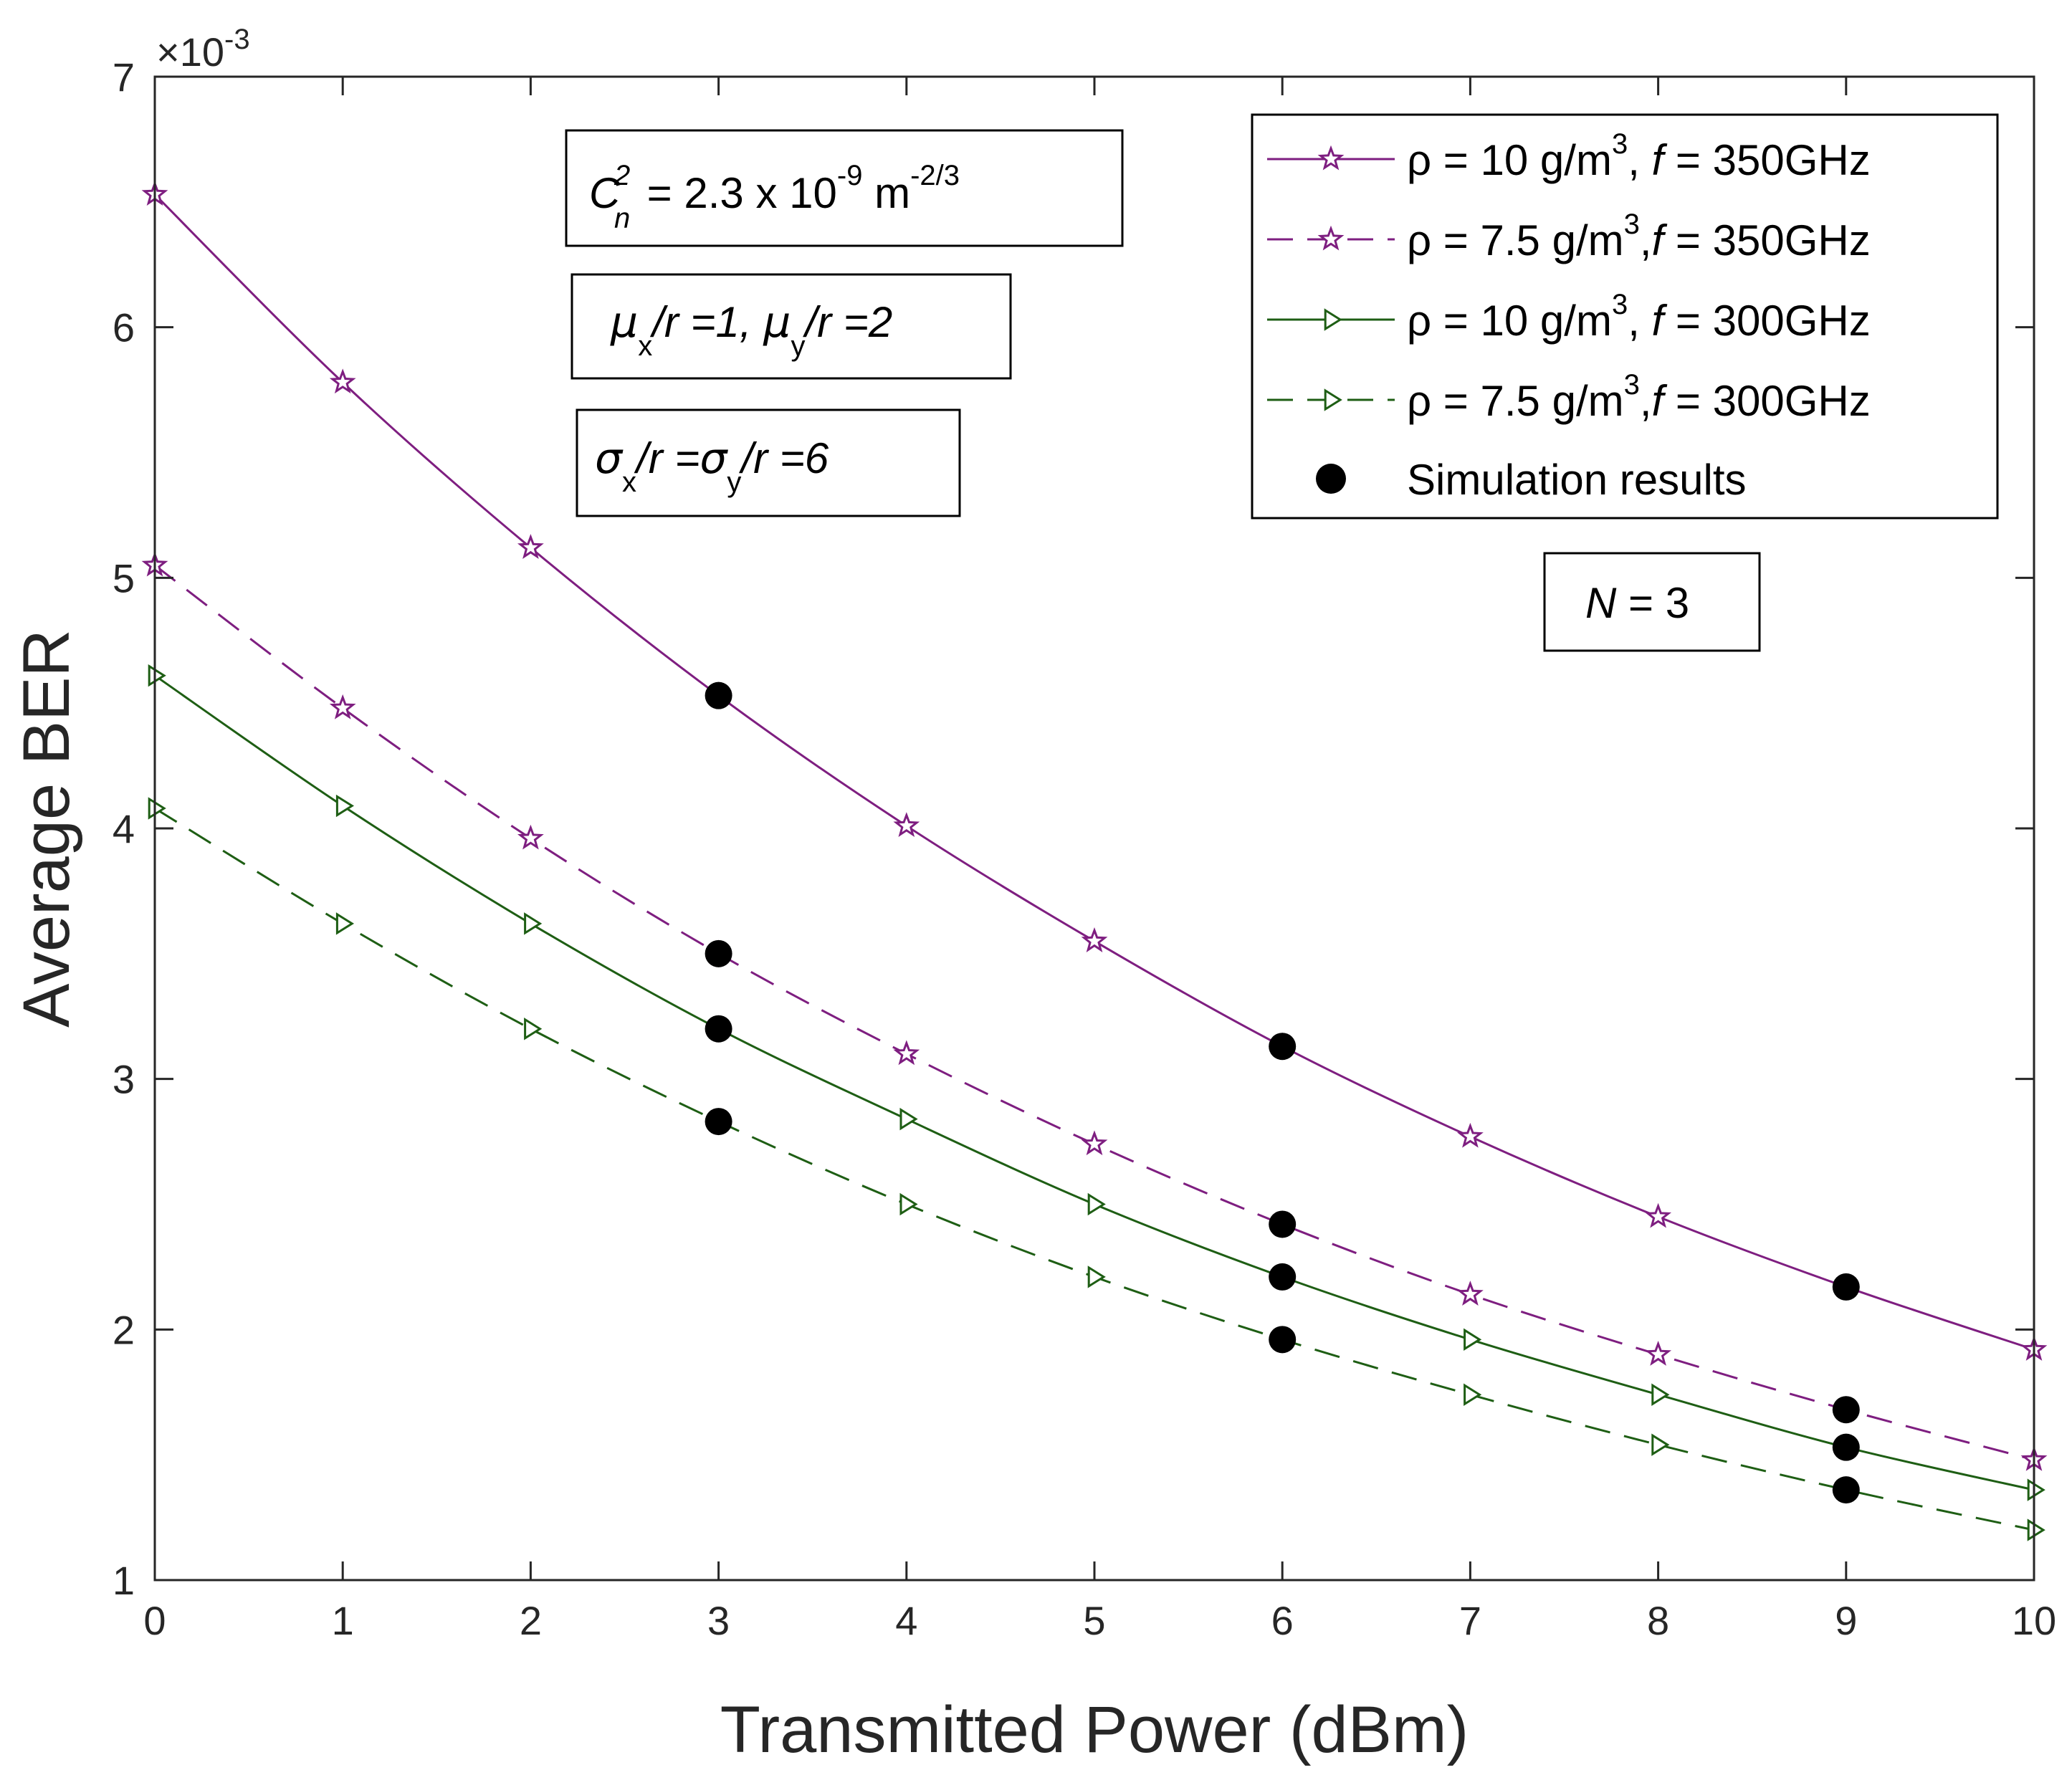  What do you see at coordinates (1094, 1730) in the screenshot?
I see `x-axis-label: Transmitted Power (dBm)` at bounding box center [1094, 1730].